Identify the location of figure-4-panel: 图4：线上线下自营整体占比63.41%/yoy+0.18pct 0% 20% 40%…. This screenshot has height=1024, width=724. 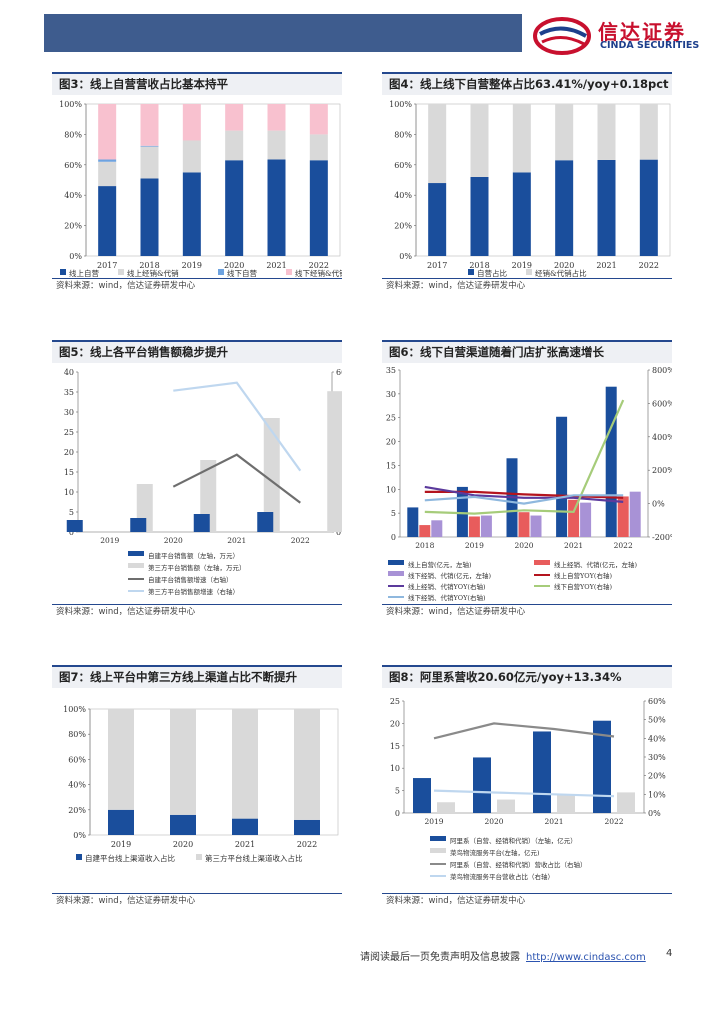
(527, 183).